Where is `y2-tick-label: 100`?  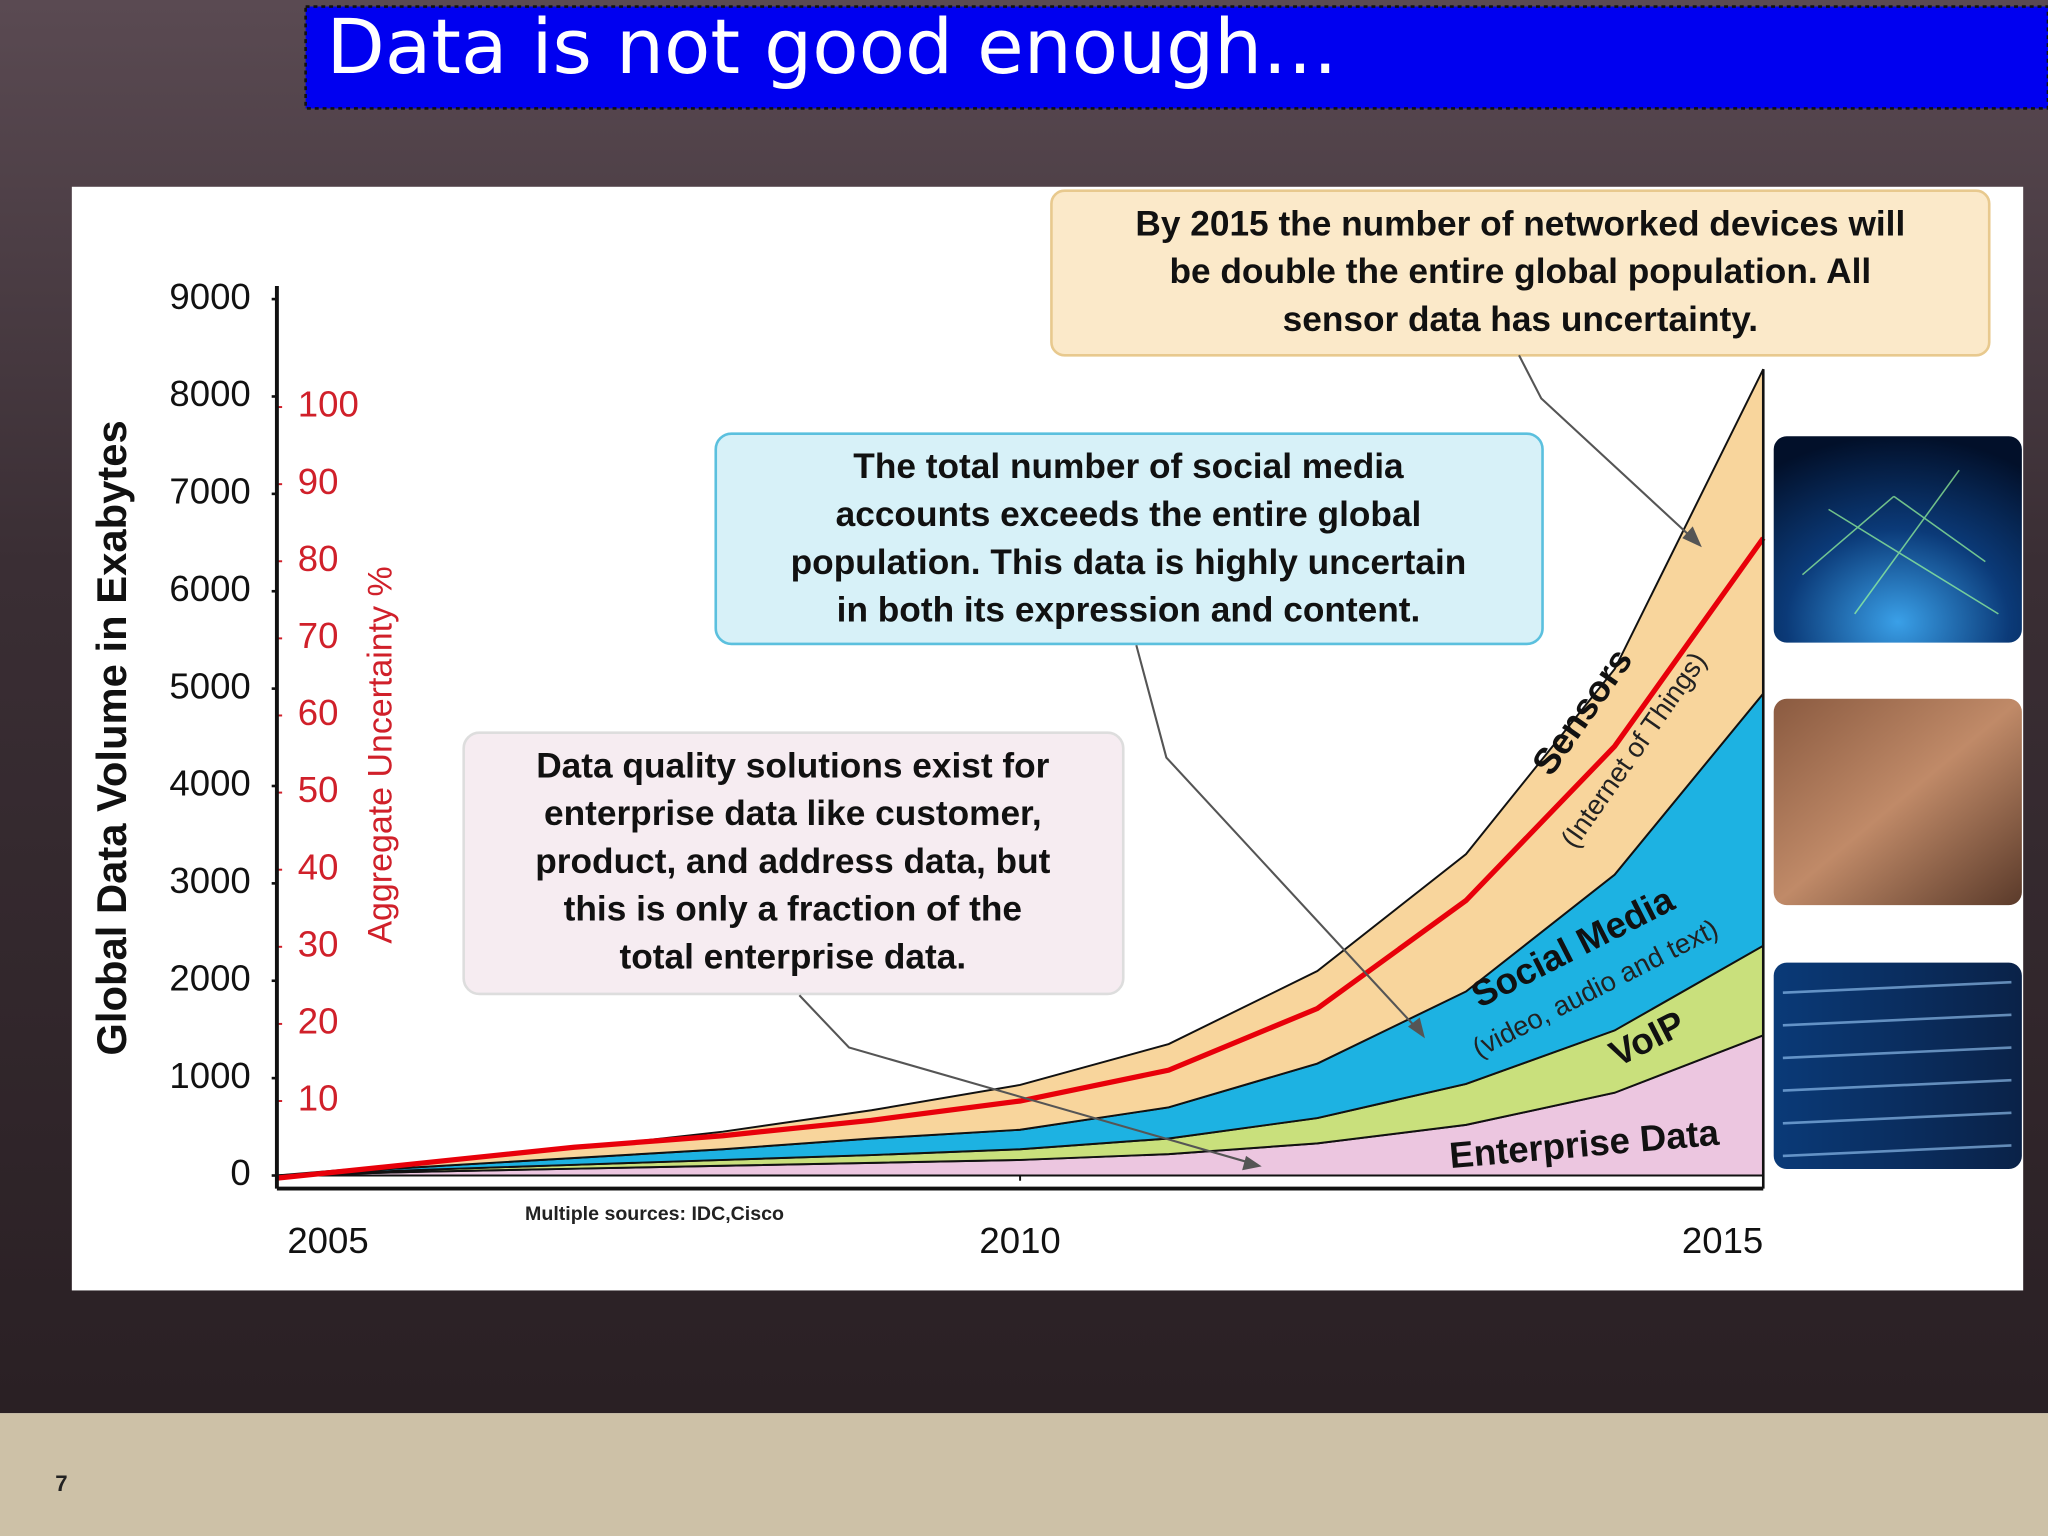
y2-tick-label: 100 is located at coordinates (328, 404).